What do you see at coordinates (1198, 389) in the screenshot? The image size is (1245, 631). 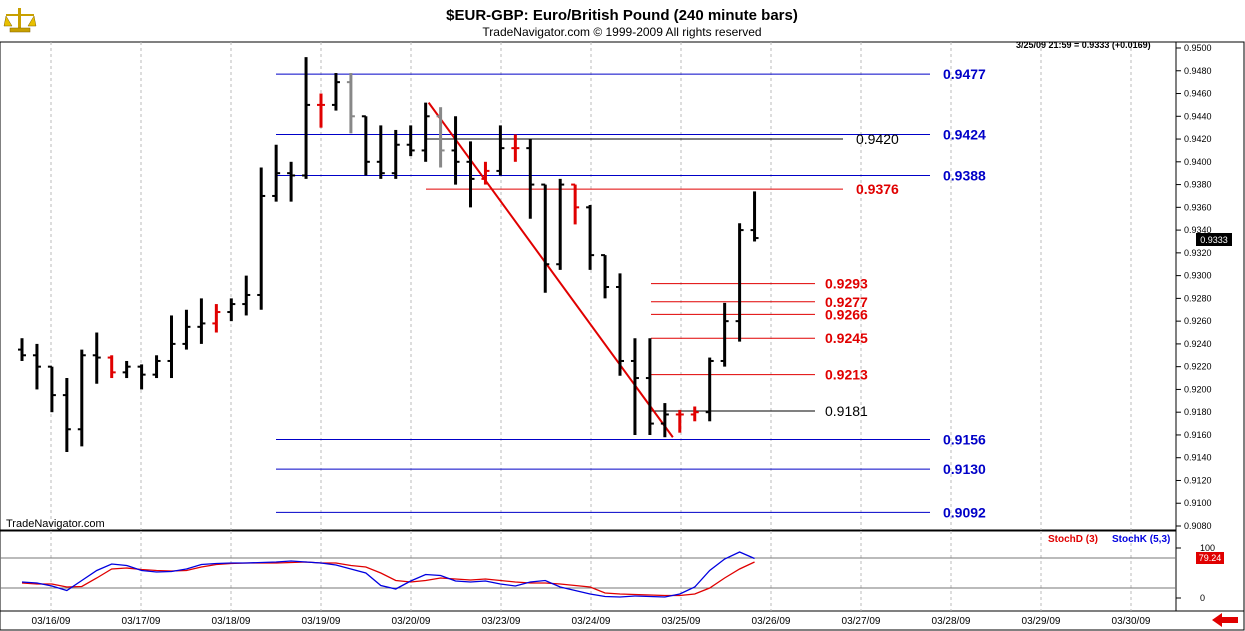 I see `y-tick-label: 0.9200` at bounding box center [1198, 389].